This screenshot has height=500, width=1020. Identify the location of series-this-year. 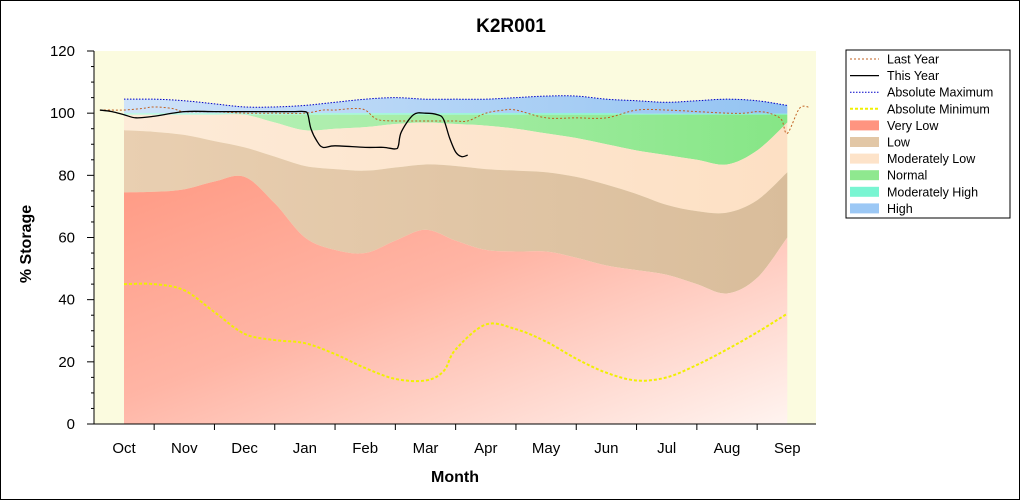
(283, 133).